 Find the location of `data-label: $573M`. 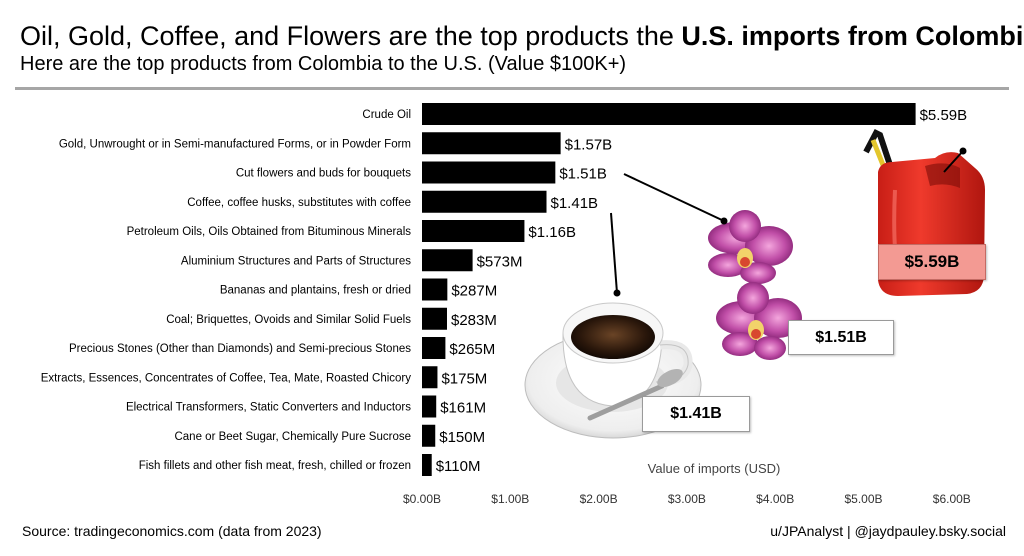

data-label: $573M is located at coordinates (500, 261).